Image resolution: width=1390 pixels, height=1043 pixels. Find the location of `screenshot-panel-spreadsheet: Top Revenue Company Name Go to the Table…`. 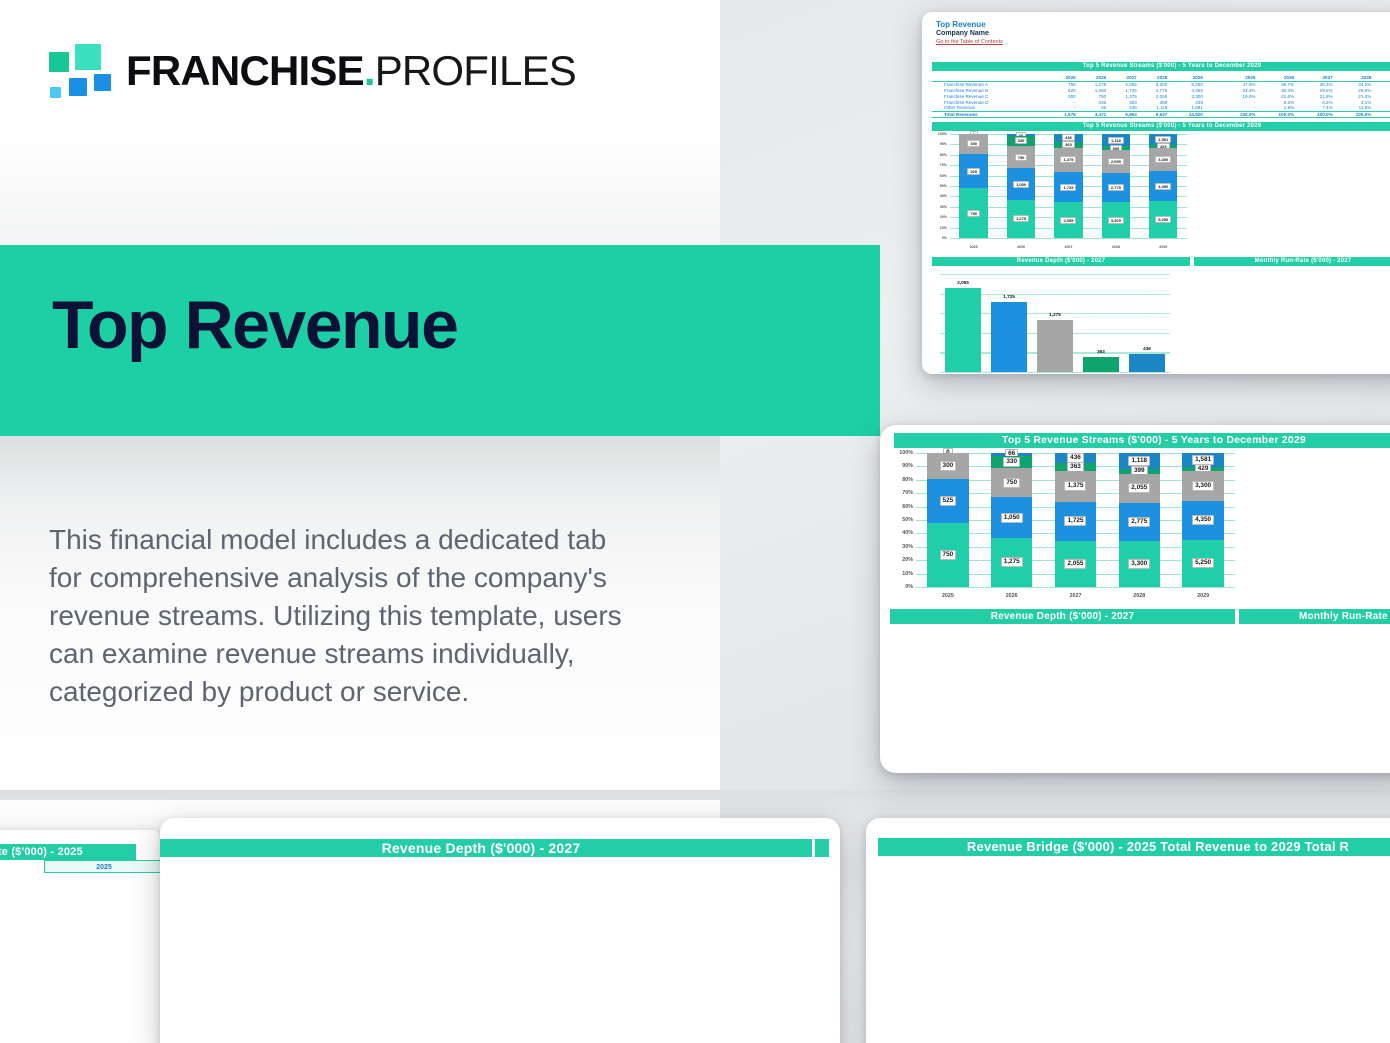

screenshot-panel-spreadsheet: Top Revenue Company Name Go to the Table… is located at coordinates (1156, 193).